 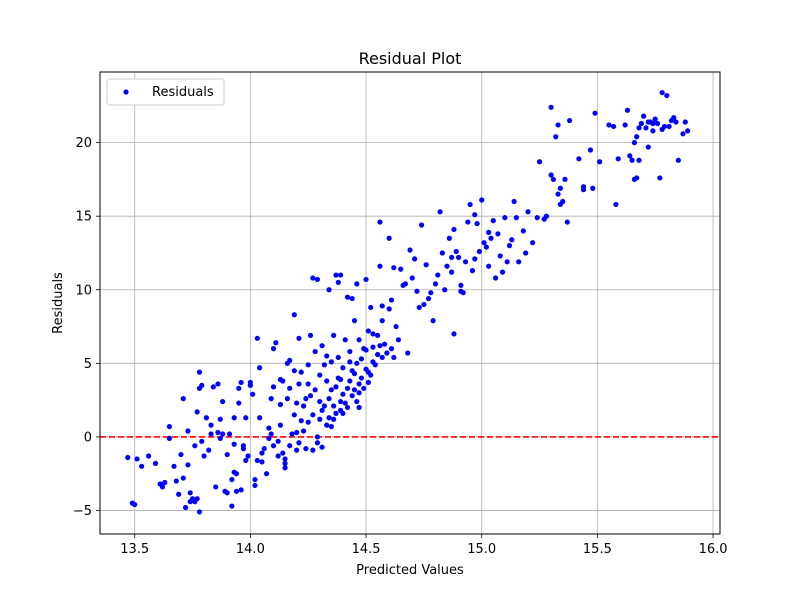 I want to click on y-tick-label: 10, so click(x=83, y=290).